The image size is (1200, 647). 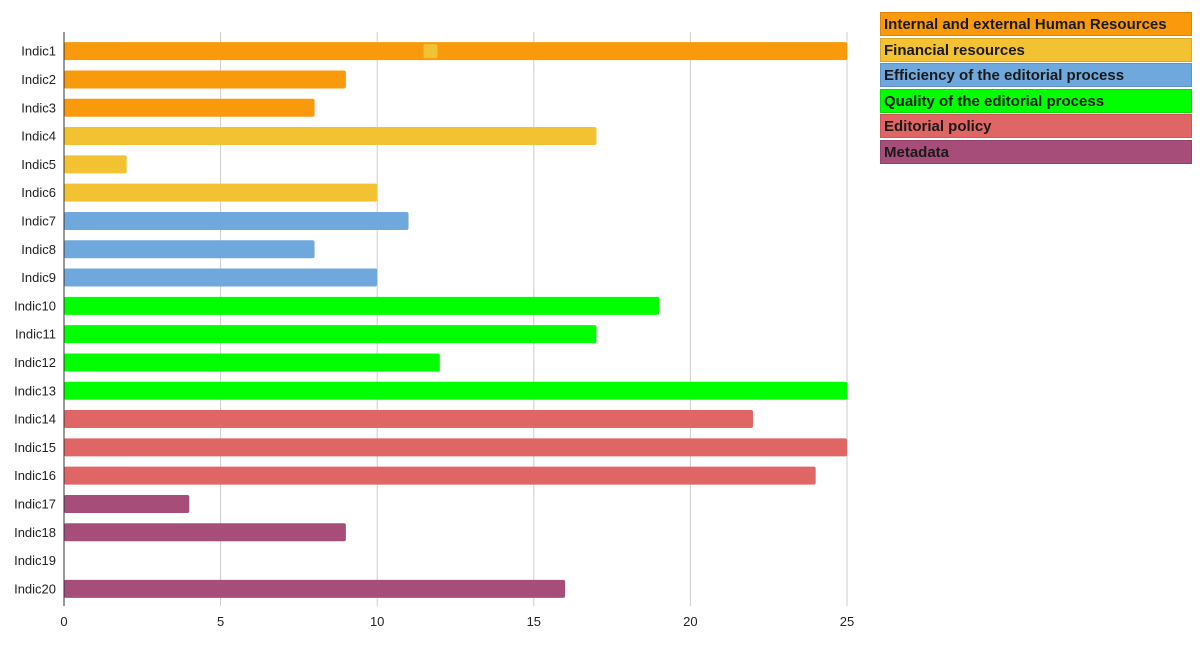 I want to click on bar-indic5, so click(x=95, y=164).